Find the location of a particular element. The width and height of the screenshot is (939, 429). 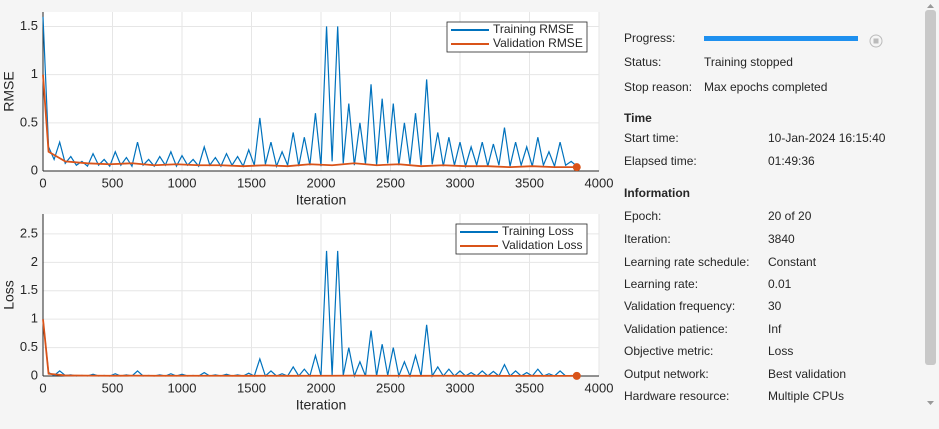

label: Hardware resource: is located at coordinates (676, 396).